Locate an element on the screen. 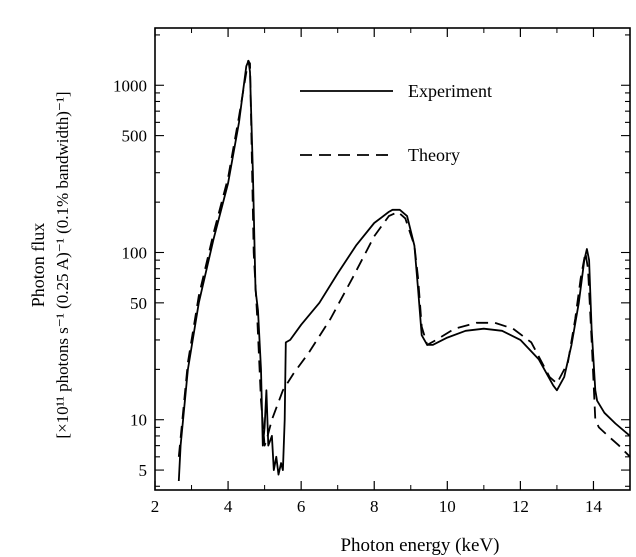 This screenshot has height=557, width=636. legend-label-experiment: Experiment is located at coordinates (450, 91).